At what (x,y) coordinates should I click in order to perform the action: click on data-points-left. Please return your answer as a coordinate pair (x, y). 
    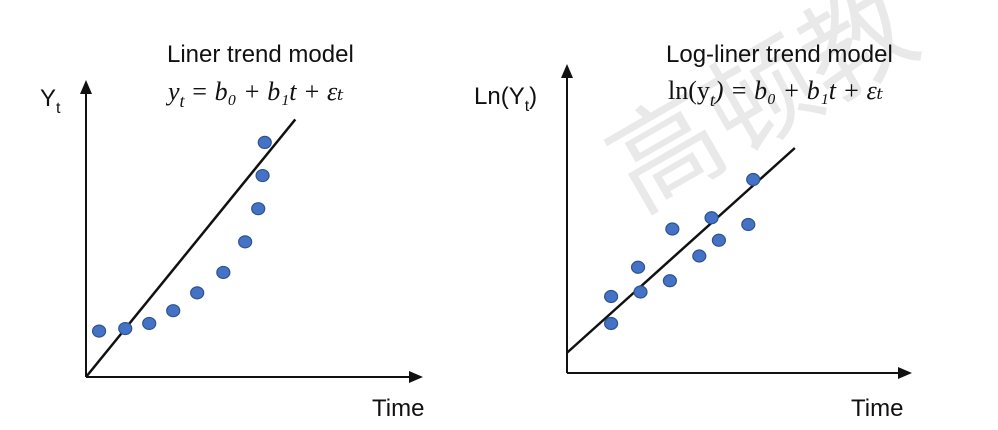
    Looking at the image, I should click on (181, 236).